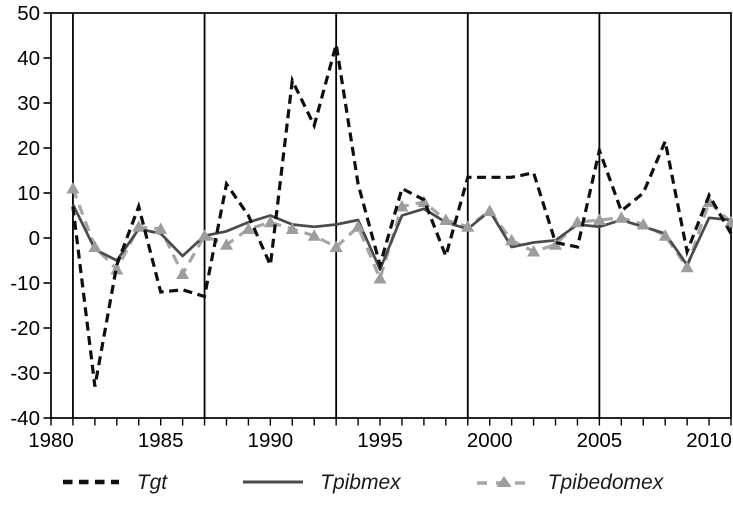  Describe the element at coordinates (51, 440) in the screenshot. I see `x-axis-tick-label: 1980` at that location.